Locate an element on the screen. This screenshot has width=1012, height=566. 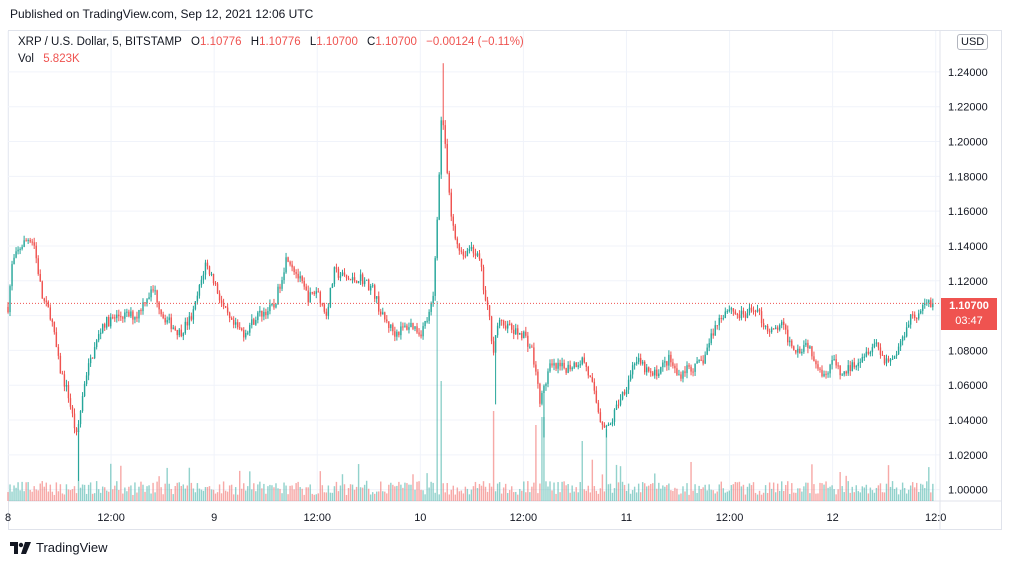
price-tick-label: 1.12000 is located at coordinates (968, 282).